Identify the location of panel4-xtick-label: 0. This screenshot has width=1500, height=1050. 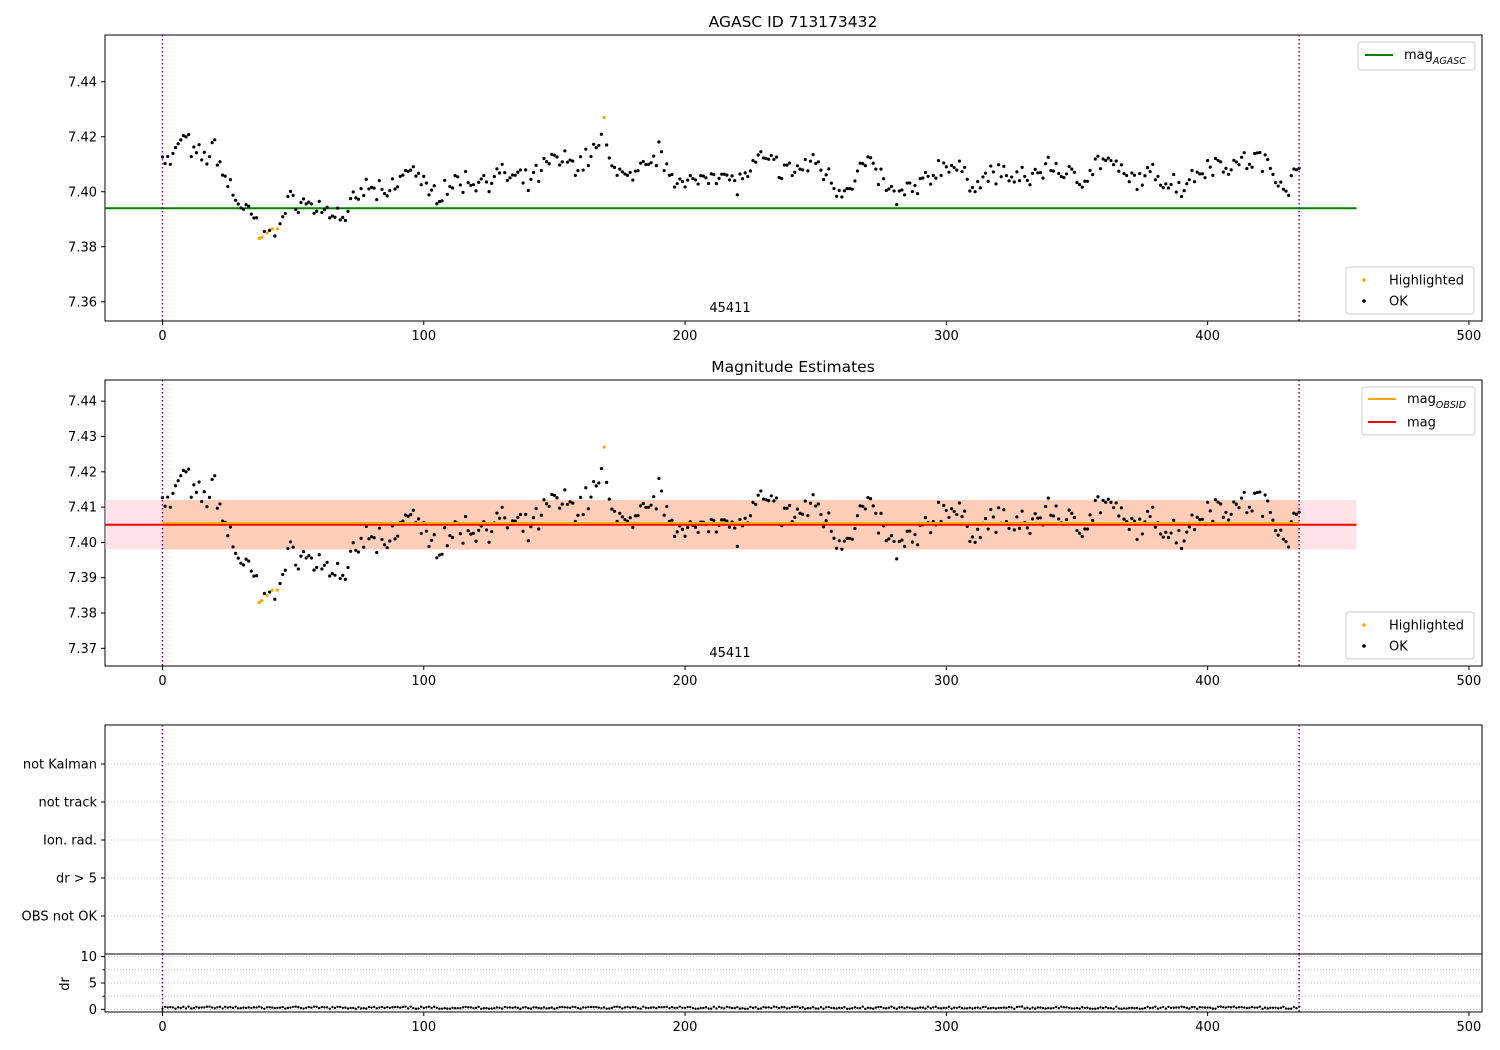
(162, 1027).